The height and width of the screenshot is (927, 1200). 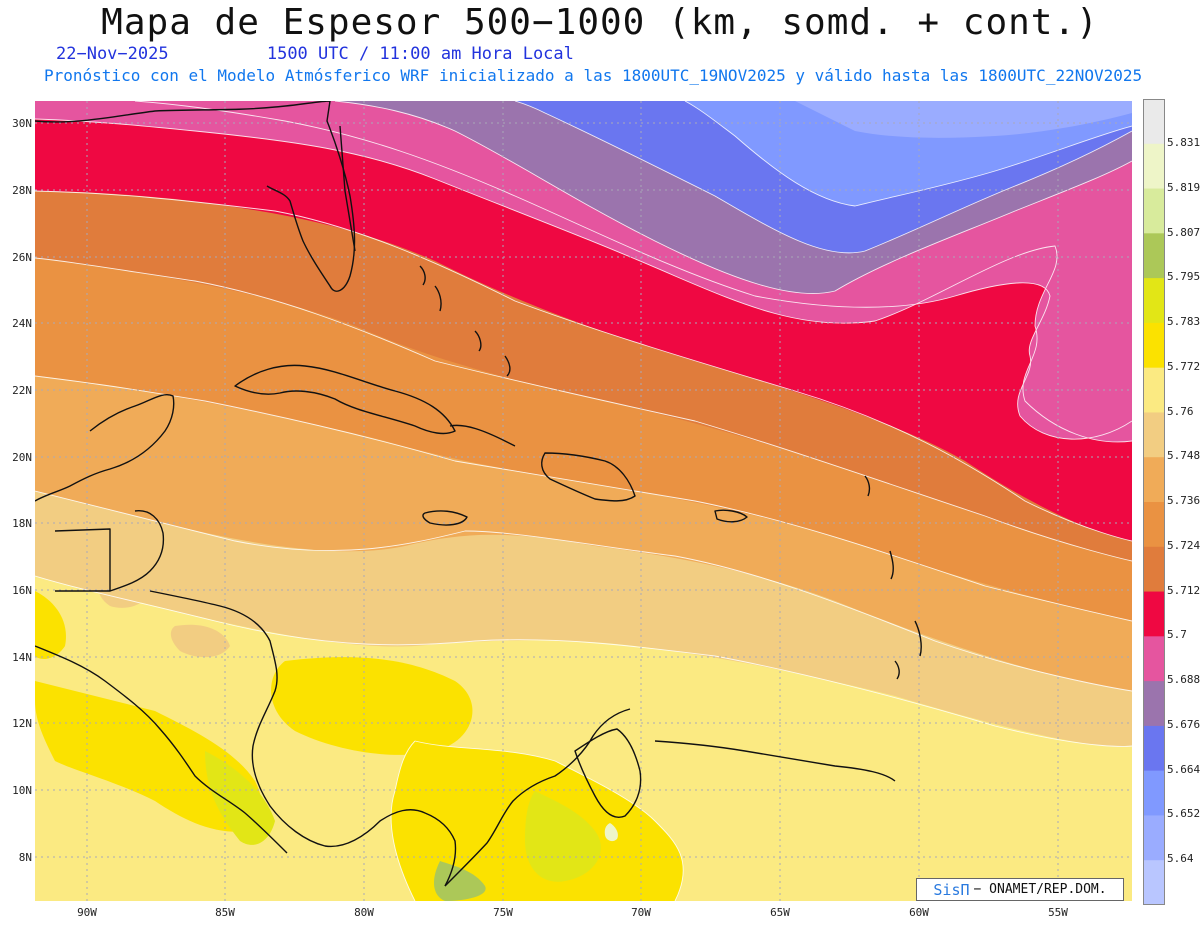 What do you see at coordinates (112, 54) in the screenshot?
I see `forecast-date: 22−Nov−2025` at bounding box center [112, 54].